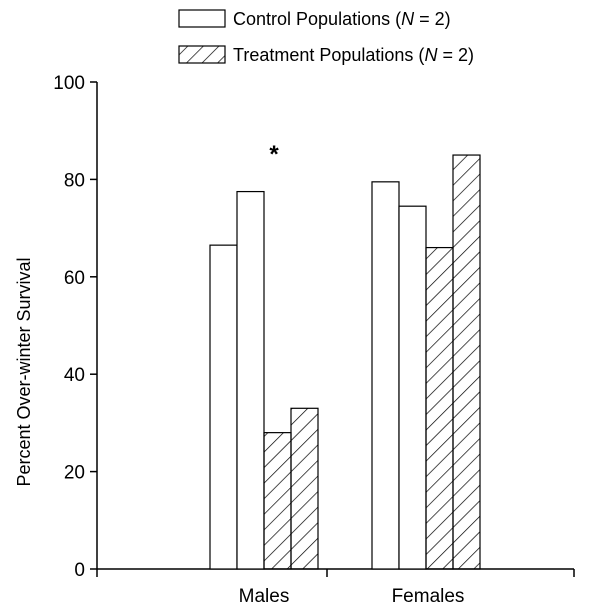  I want to click on y-tick-label-80: 80, so click(74, 180).